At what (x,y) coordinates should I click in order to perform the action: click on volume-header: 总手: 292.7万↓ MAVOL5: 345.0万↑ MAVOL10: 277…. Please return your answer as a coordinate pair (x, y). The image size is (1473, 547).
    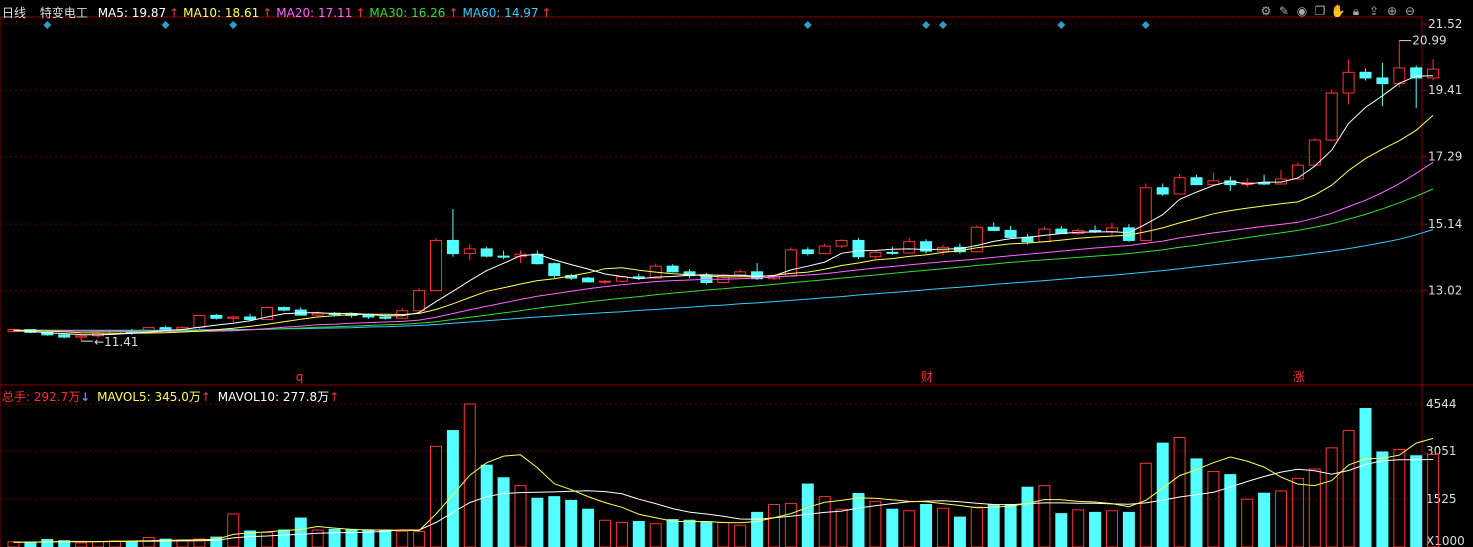
    Looking at the image, I should click on (172, 396).